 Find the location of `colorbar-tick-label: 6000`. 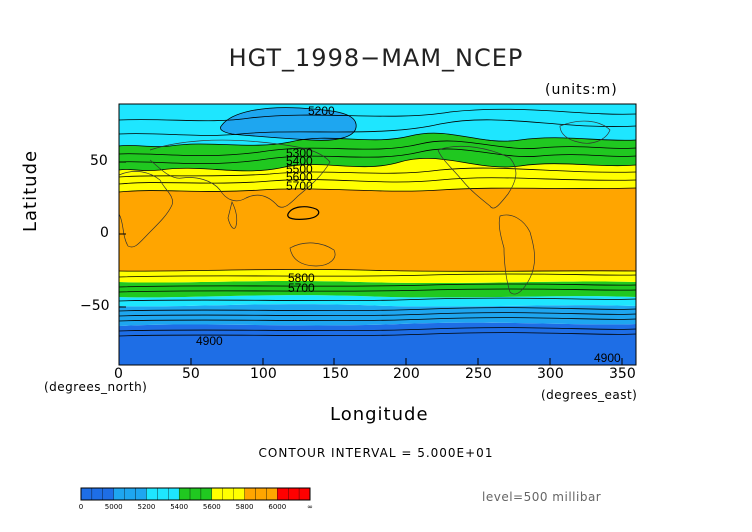

colorbar-tick-label: 6000 is located at coordinates (277, 507).